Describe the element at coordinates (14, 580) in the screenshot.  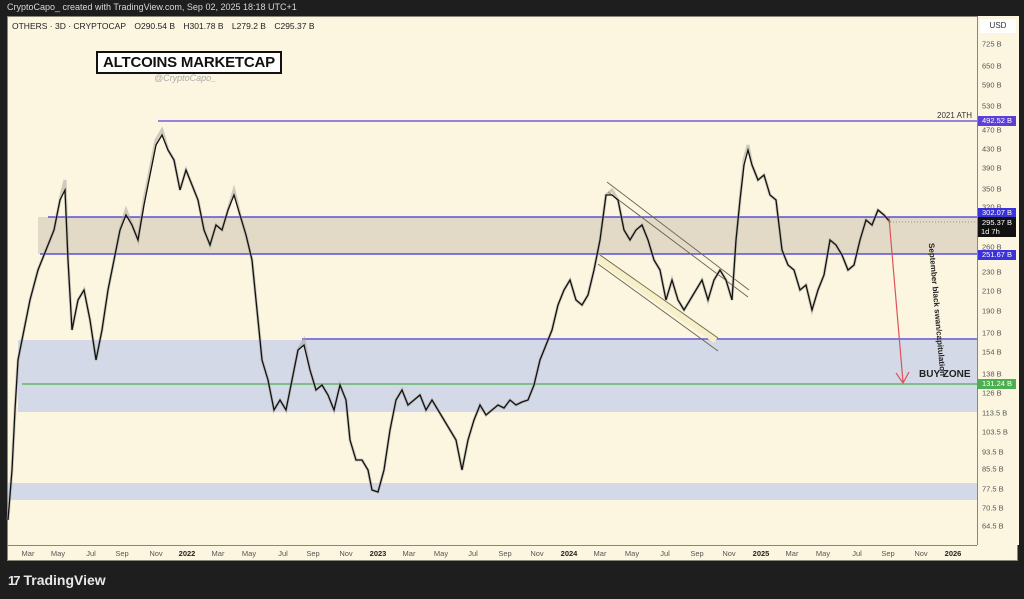
I see `tradingview-mark-icon: 17` at that location.